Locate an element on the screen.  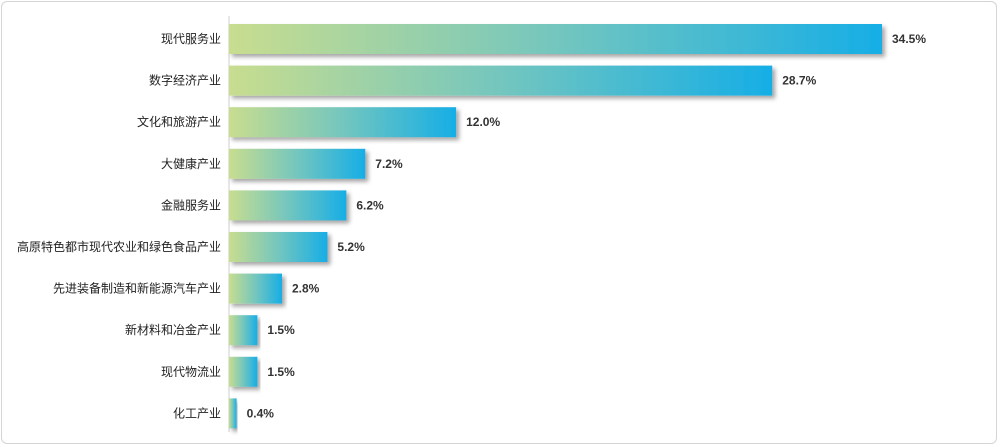
category-label: 化工产业 is located at coordinates (197, 413).